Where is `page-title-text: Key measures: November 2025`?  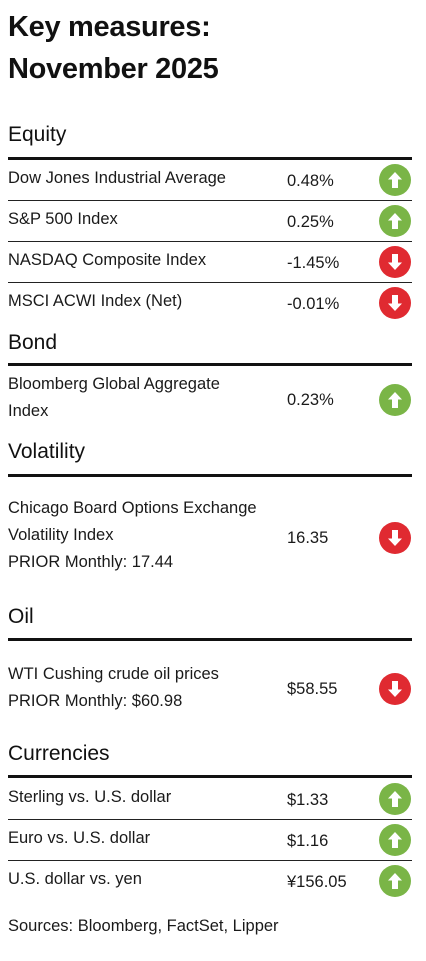 page-title-text: Key measures: November 2025 is located at coordinates (113, 48).